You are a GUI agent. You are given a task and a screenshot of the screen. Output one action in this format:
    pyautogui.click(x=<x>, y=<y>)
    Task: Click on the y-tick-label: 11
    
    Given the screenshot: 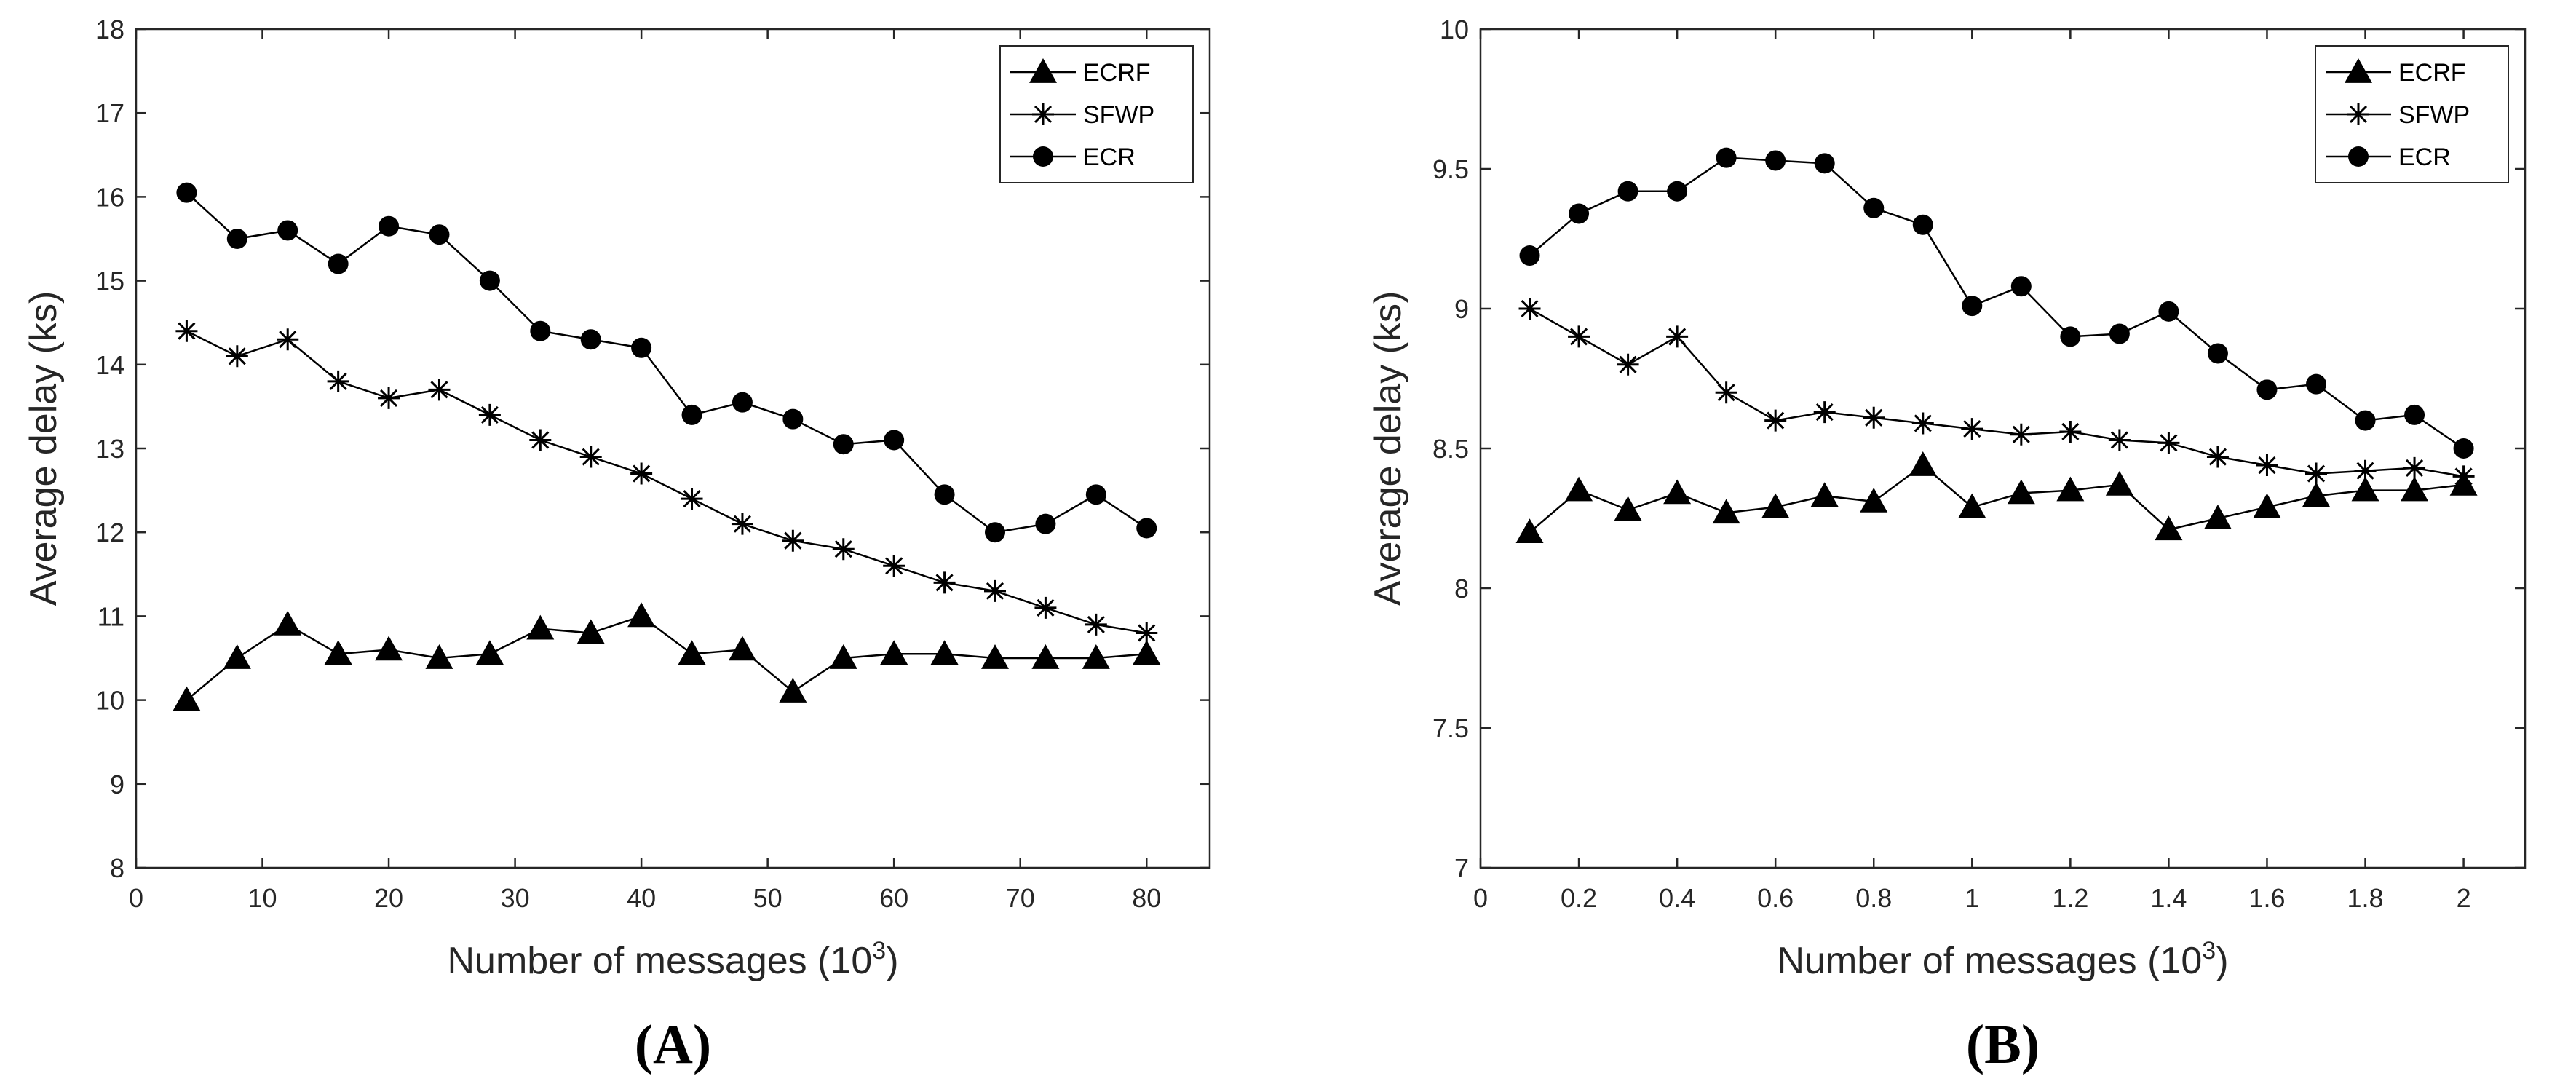 What is the action you would take?
    pyautogui.click(x=111, y=616)
    